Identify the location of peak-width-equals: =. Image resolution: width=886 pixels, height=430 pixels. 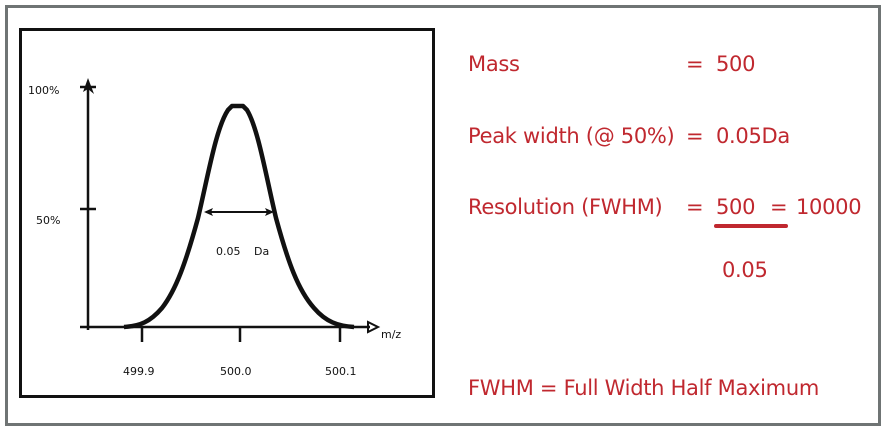
(695, 136).